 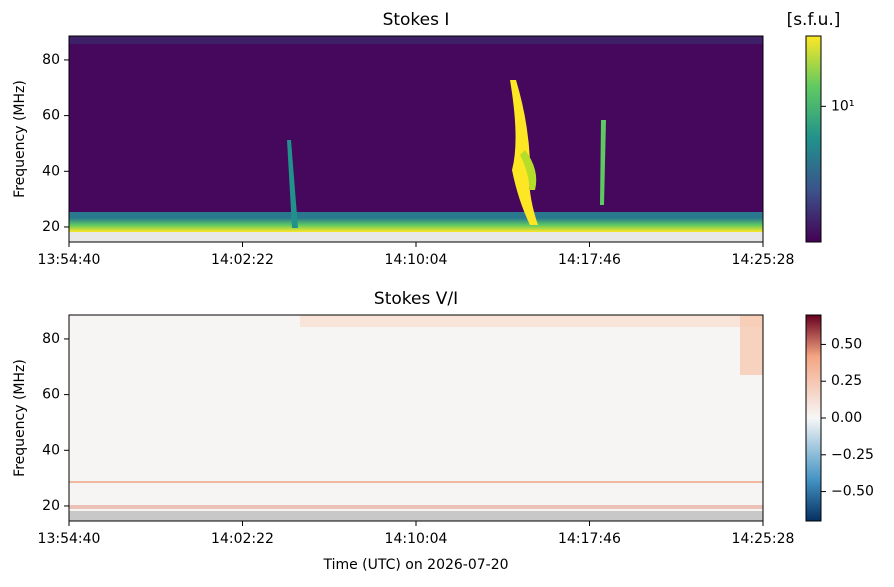 I want to click on x-axis-label: Time (UTC) on 2026-07-20, so click(x=415, y=565).